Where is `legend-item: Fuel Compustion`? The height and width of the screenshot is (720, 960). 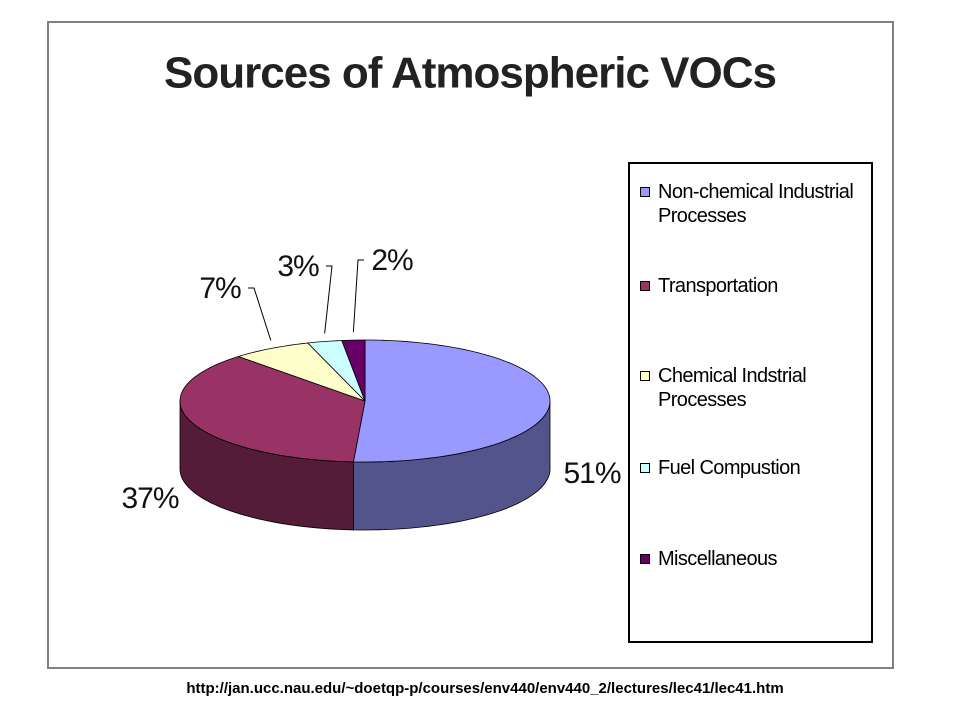
legend-item: Fuel Compustion is located at coordinates (754, 468).